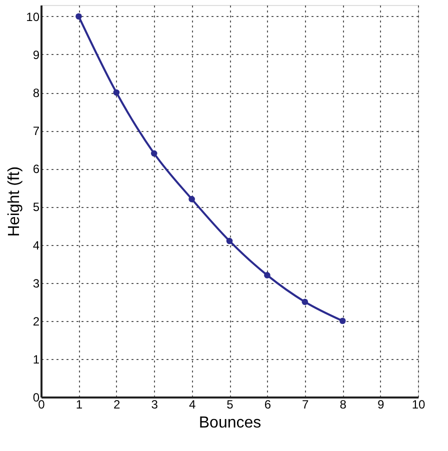 Image resolution: width=448 pixels, height=451 pixels. I want to click on y-tick-label: 9, so click(36, 55).